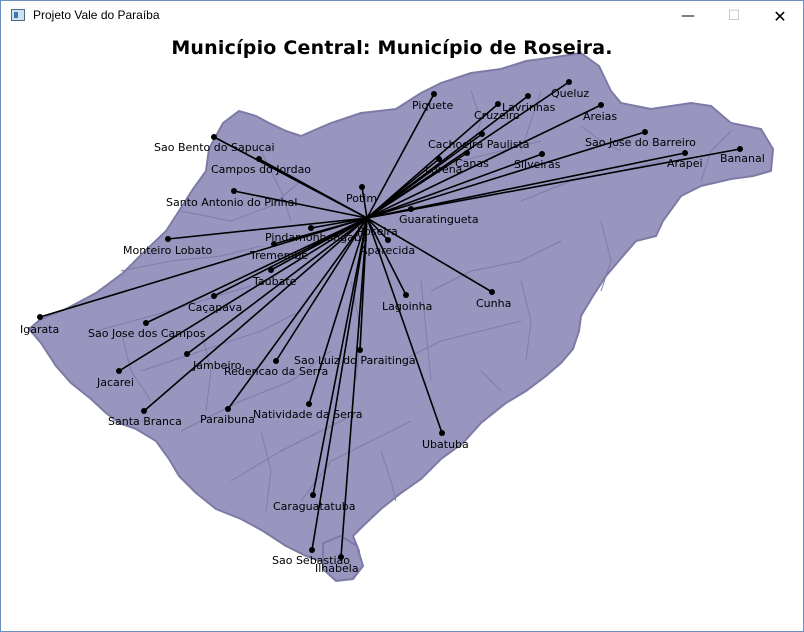 The image size is (804, 632). I want to click on city-label-lavrinhas: Lavrinhas, so click(529, 107).